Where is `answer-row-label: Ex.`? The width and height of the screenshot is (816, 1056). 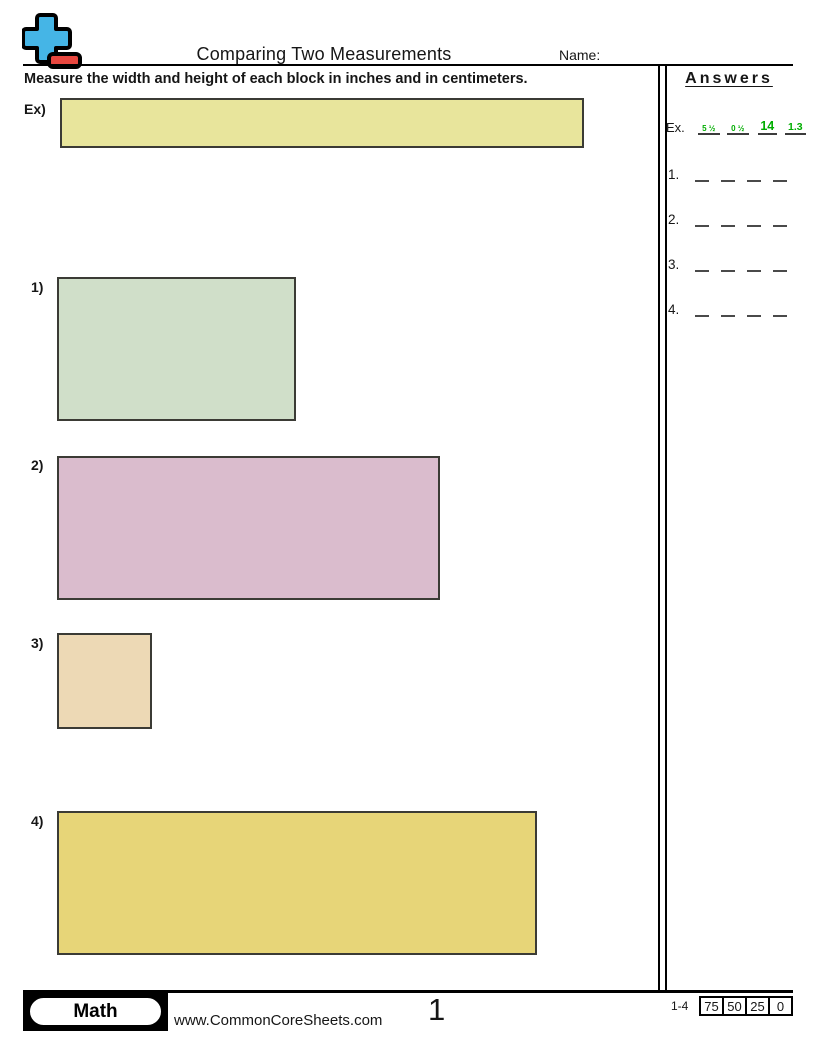 answer-row-label: Ex. is located at coordinates (675, 128).